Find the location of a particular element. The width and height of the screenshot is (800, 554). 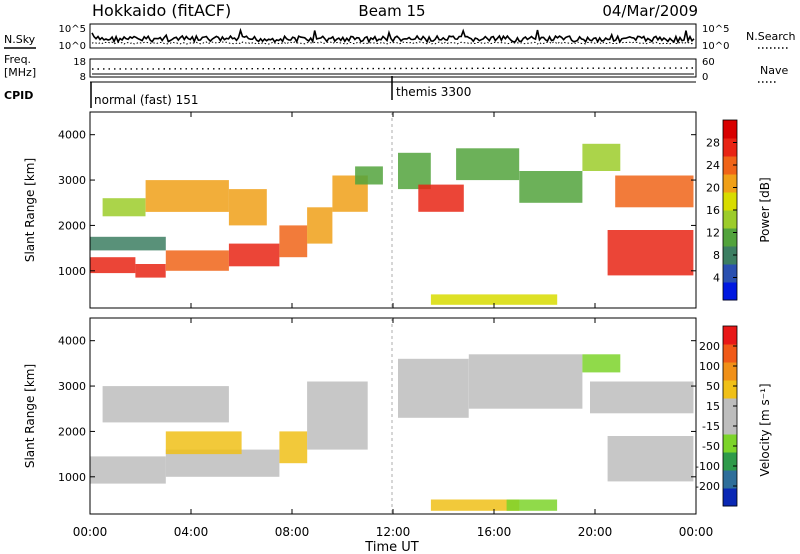

cpid-segment-2-label: themis 3300 is located at coordinates (433, 92).